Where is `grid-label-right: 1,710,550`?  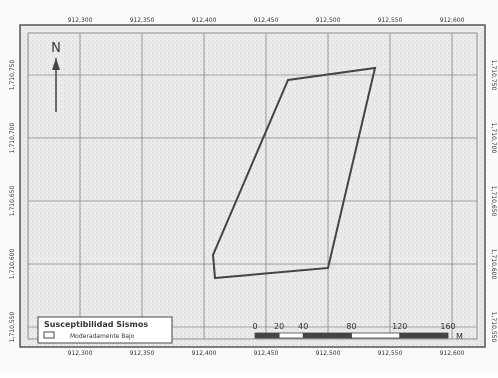 grid-label-right: 1,710,550 is located at coordinates (493, 327).